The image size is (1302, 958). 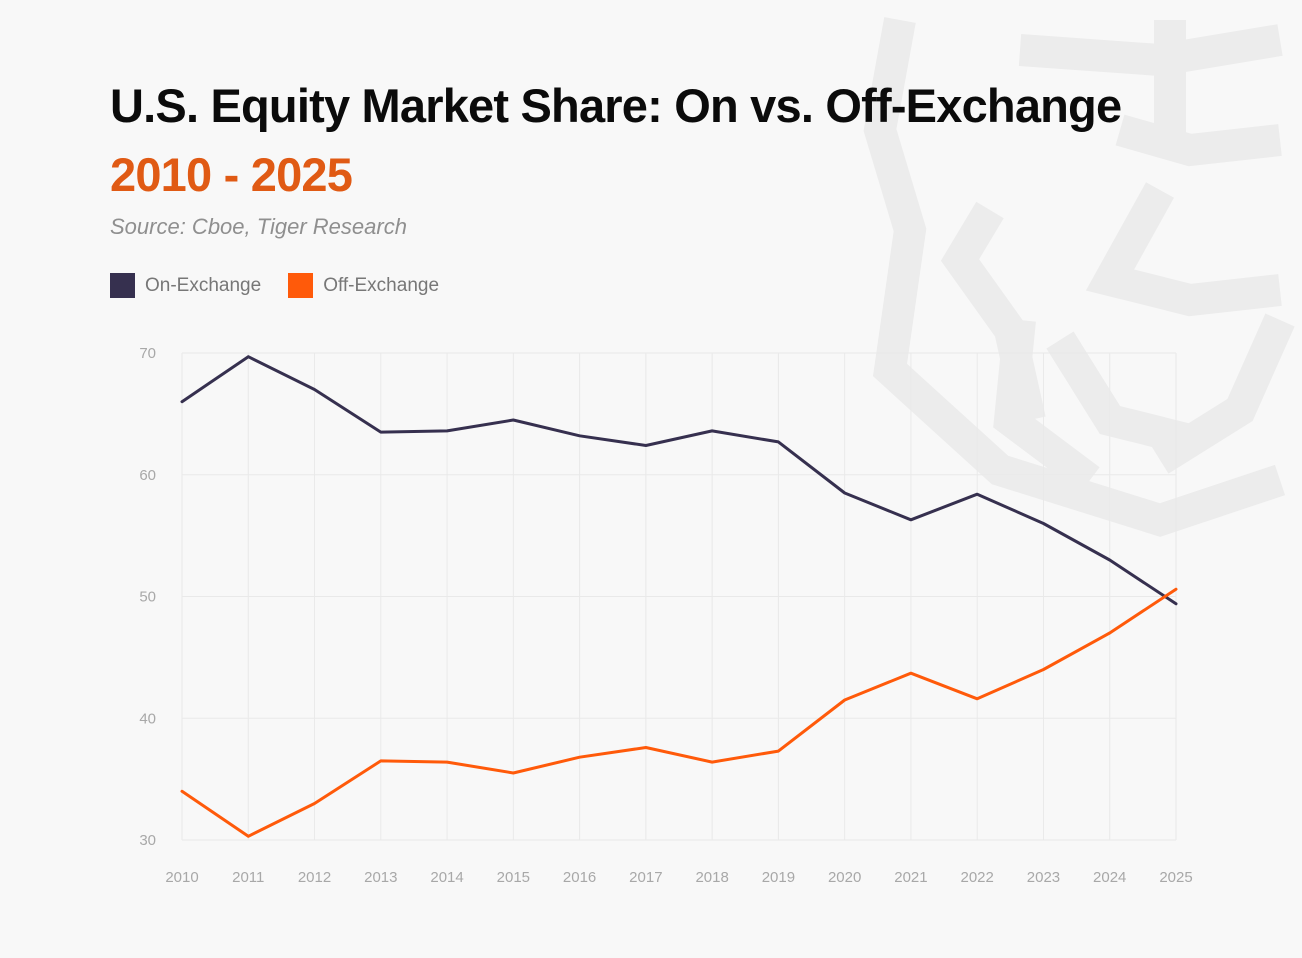 What do you see at coordinates (147, 353) in the screenshot?
I see `y-tick-label-70: 70` at bounding box center [147, 353].